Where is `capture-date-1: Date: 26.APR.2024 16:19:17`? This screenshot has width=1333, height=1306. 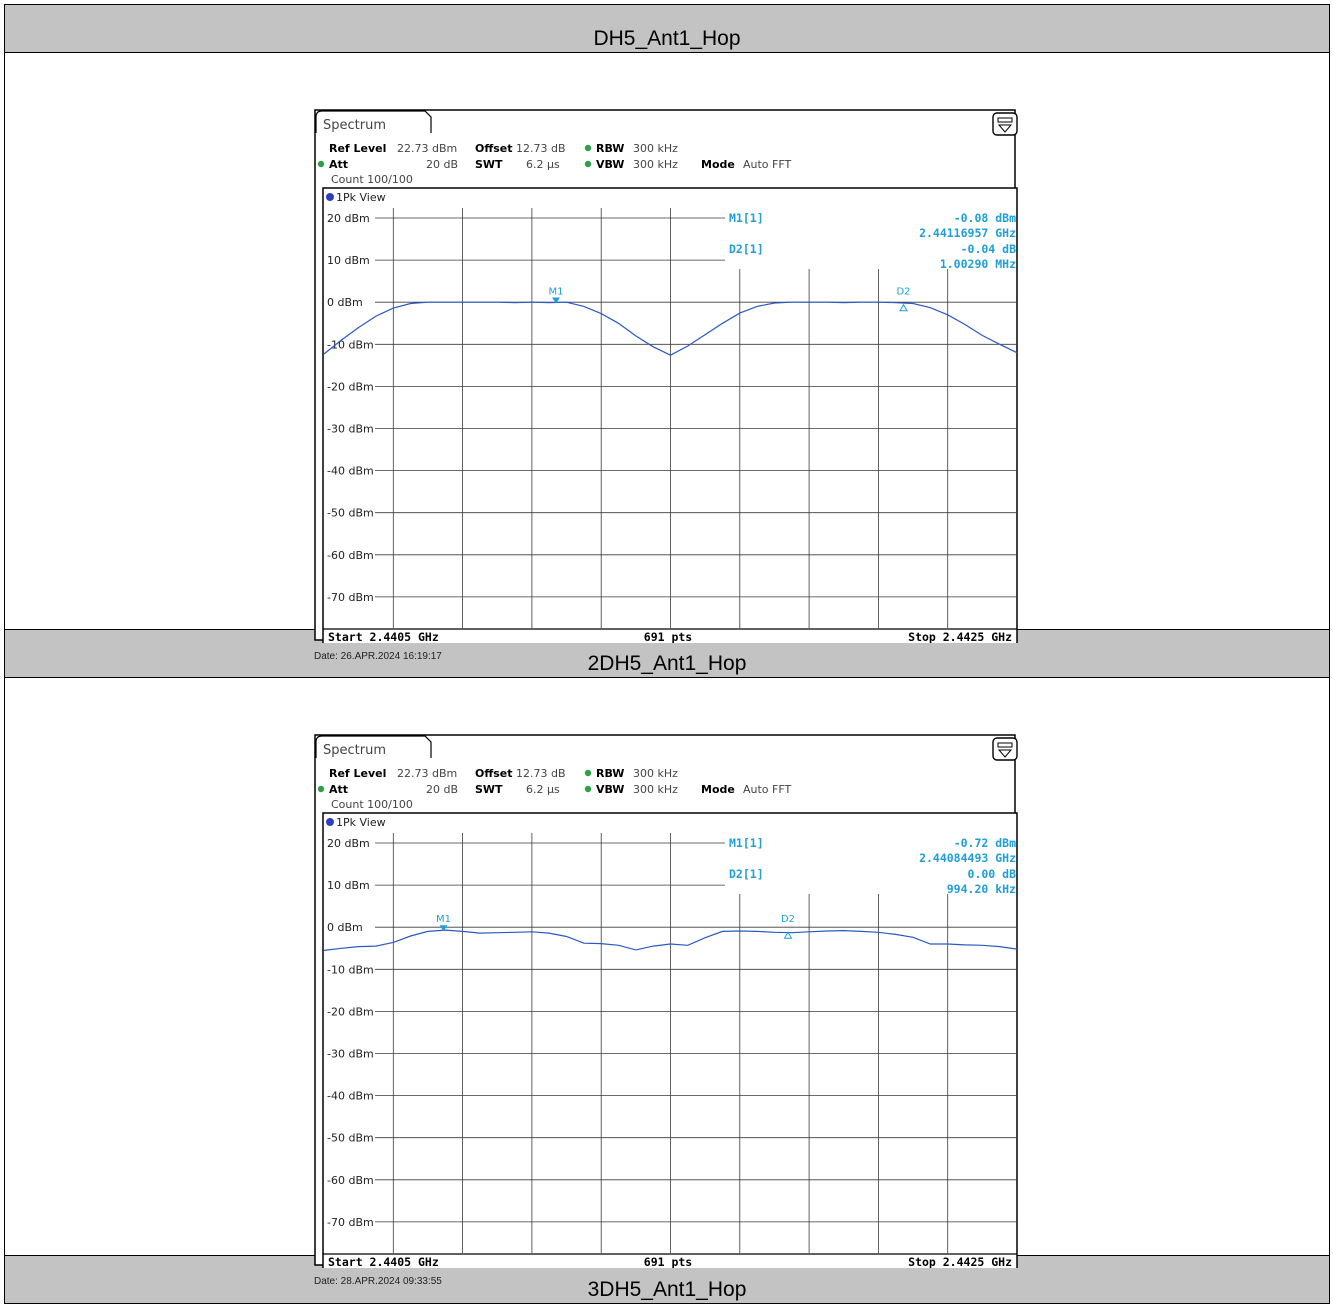 capture-date-1: Date: 26.APR.2024 16:19:17 is located at coordinates (378, 656).